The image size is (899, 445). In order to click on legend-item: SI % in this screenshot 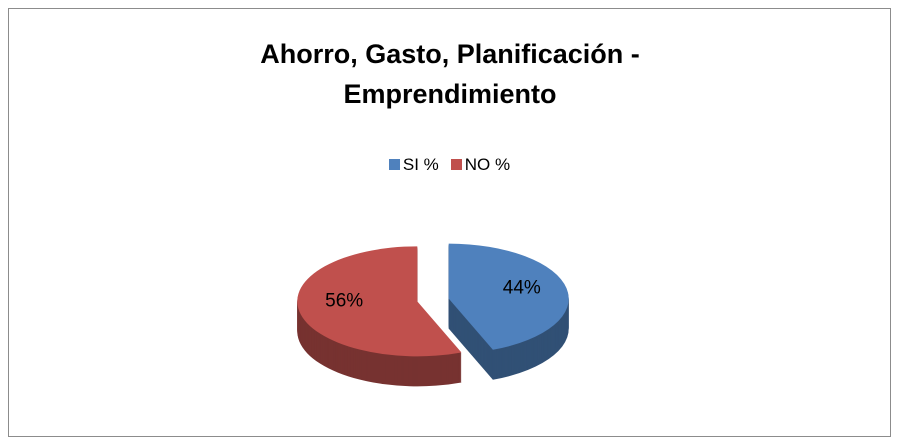, I will do `click(413, 165)`.